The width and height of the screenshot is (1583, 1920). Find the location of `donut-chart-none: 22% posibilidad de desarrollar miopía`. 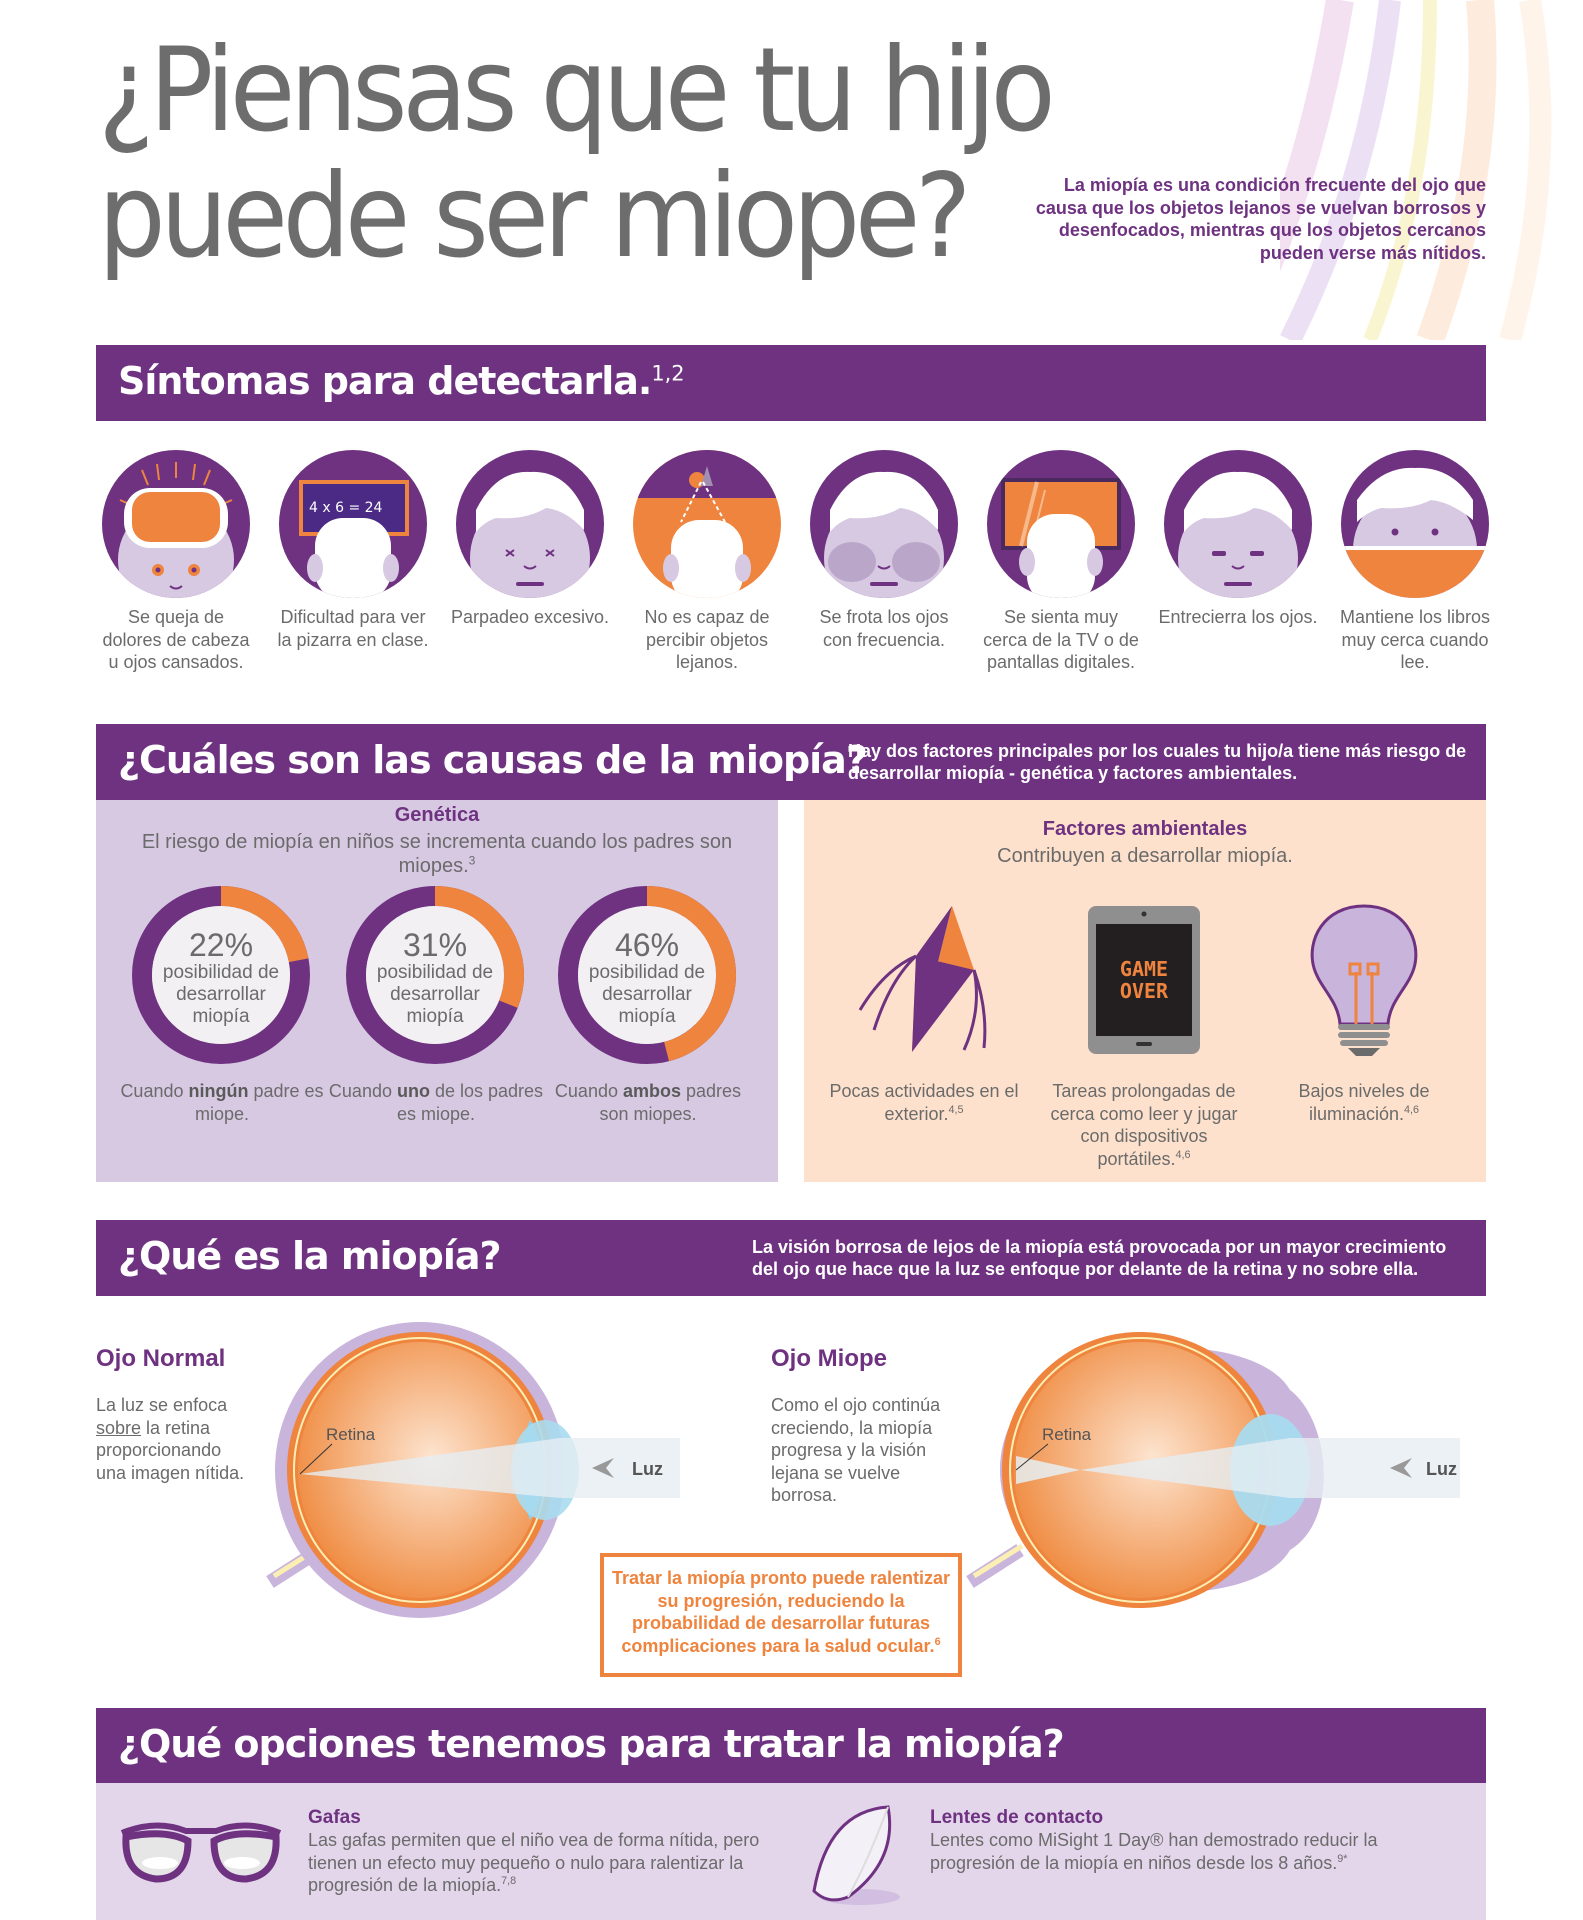

donut-chart-none: 22% posibilidad de desarrollar miopía is located at coordinates (221, 975).